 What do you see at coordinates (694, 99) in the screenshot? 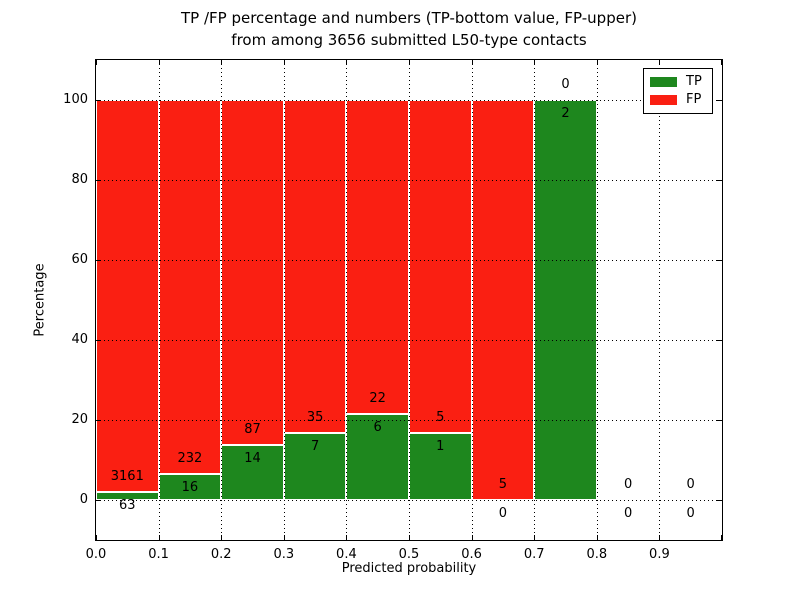
I see `legend-label: FP` at bounding box center [694, 99].